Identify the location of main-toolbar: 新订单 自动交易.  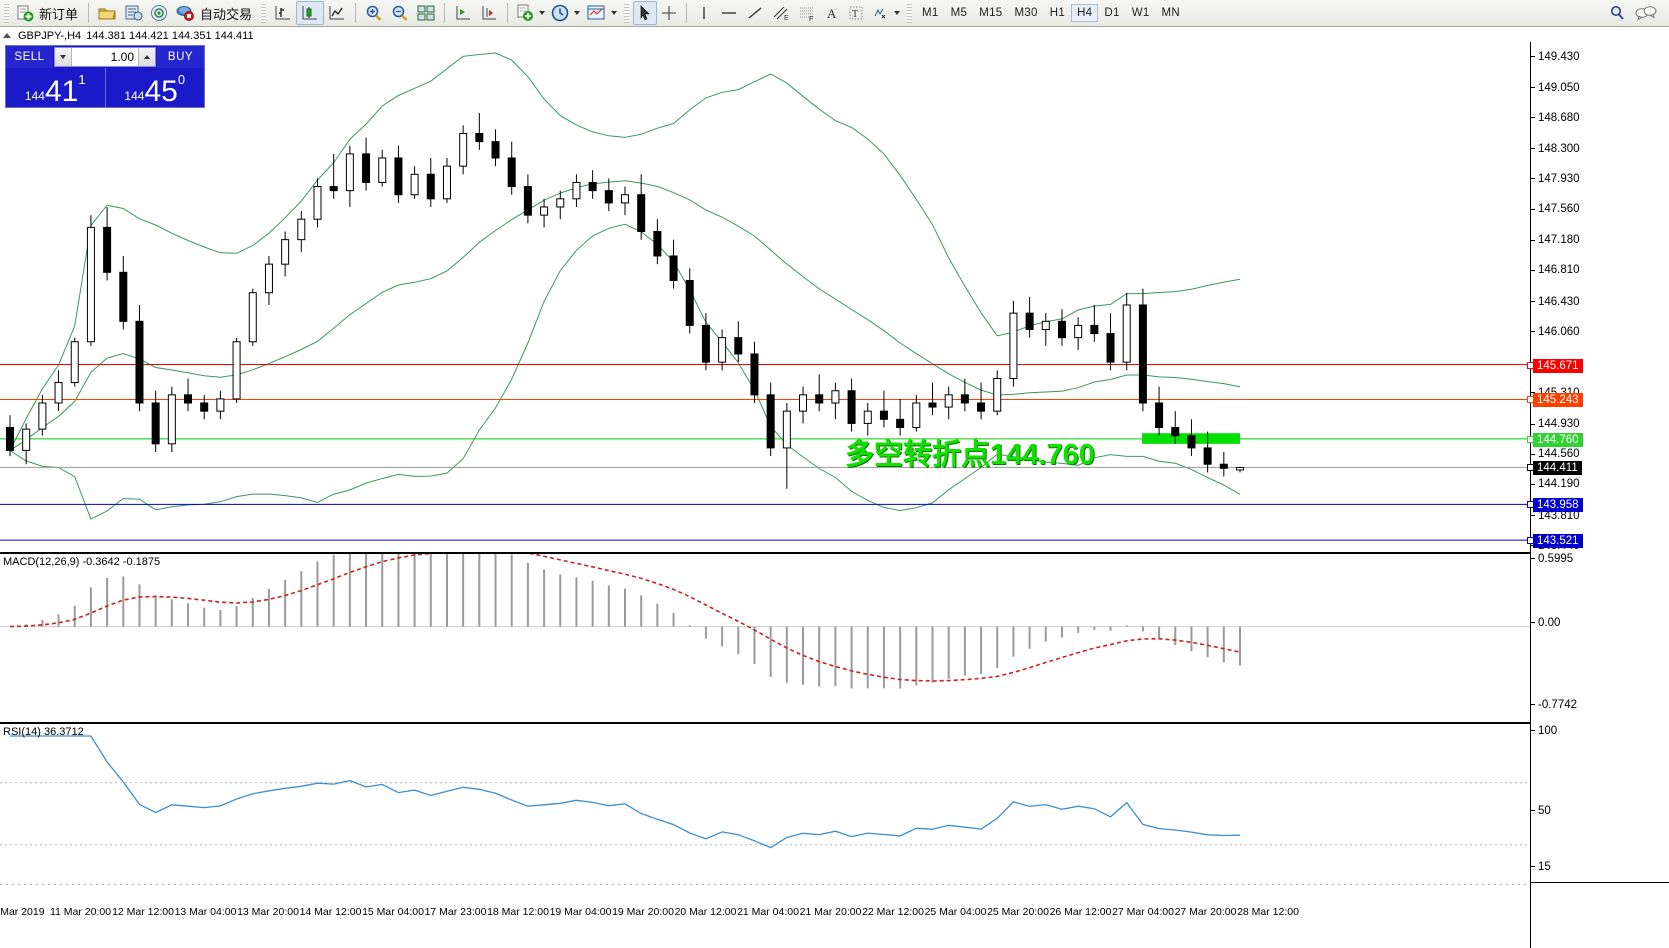
(834, 13).